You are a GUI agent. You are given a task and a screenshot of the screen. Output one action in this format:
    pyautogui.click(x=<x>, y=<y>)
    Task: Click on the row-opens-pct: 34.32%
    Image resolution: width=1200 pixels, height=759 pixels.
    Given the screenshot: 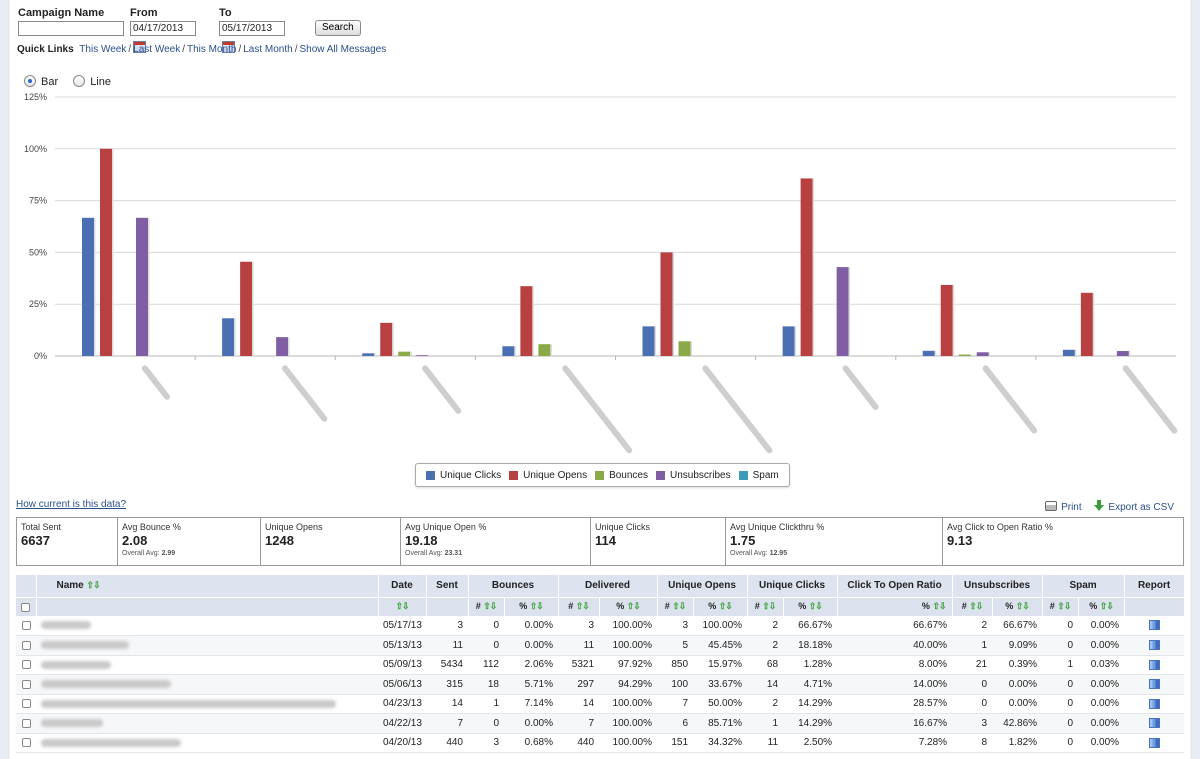 What is the action you would take?
    pyautogui.click(x=720, y=743)
    